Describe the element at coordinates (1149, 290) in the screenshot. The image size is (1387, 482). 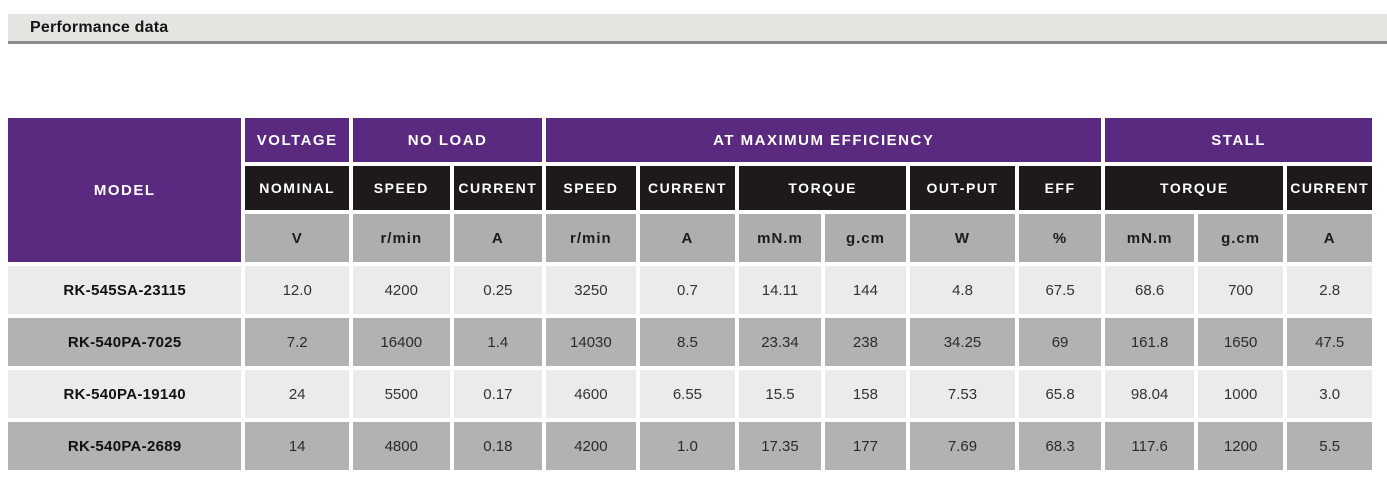
I see `value-cell: 68.6` at that location.